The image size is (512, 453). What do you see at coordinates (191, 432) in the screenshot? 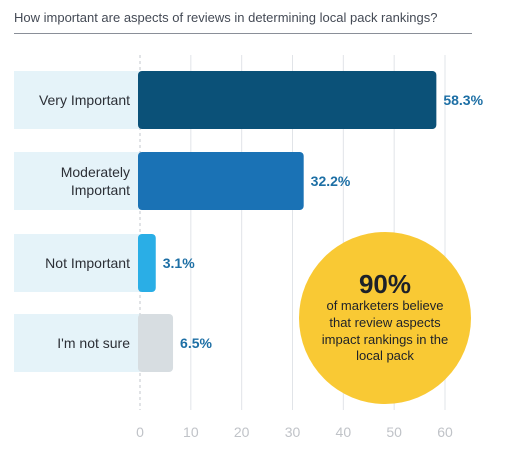
I see `x-tick-label: 10` at bounding box center [191, 432].